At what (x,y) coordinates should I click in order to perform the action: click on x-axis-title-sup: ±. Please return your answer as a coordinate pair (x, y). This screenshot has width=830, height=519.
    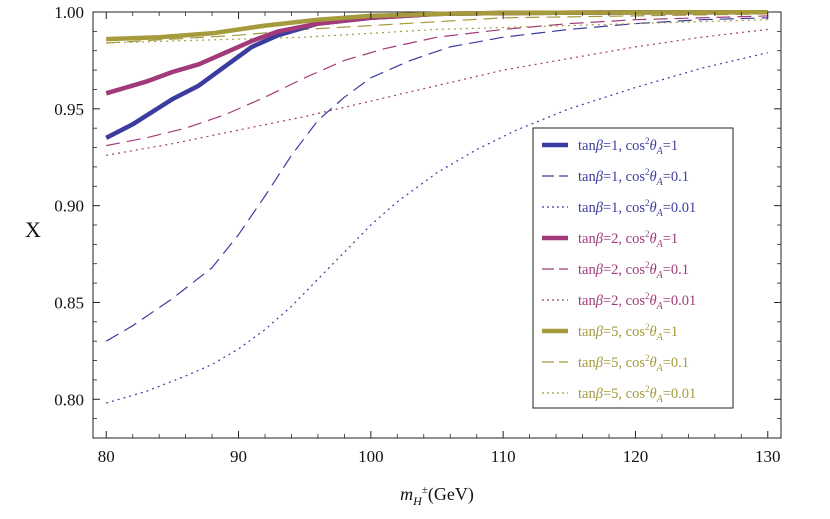
    Looking at the image, I should click on (425, 490).